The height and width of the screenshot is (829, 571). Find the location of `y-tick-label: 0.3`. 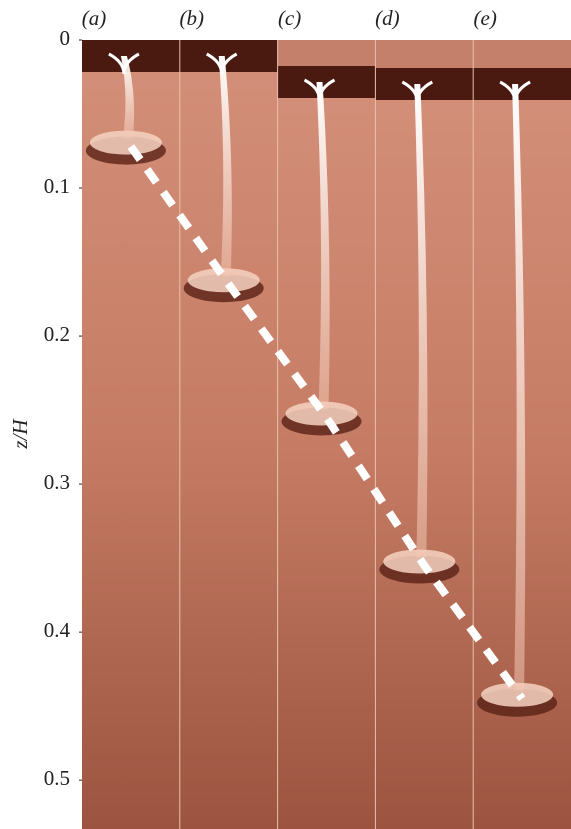

y-tick-label: 0.3 is located at coordinates (57, 482).